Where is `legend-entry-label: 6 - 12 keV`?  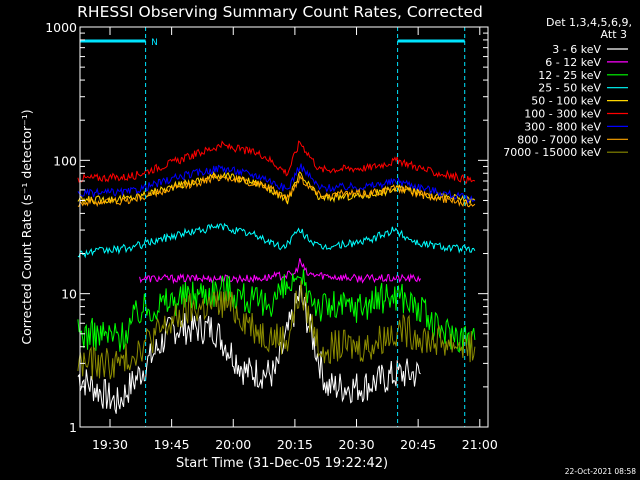 legend-entry-label: 6 - 12 keV is located at coordinates (573, 62).